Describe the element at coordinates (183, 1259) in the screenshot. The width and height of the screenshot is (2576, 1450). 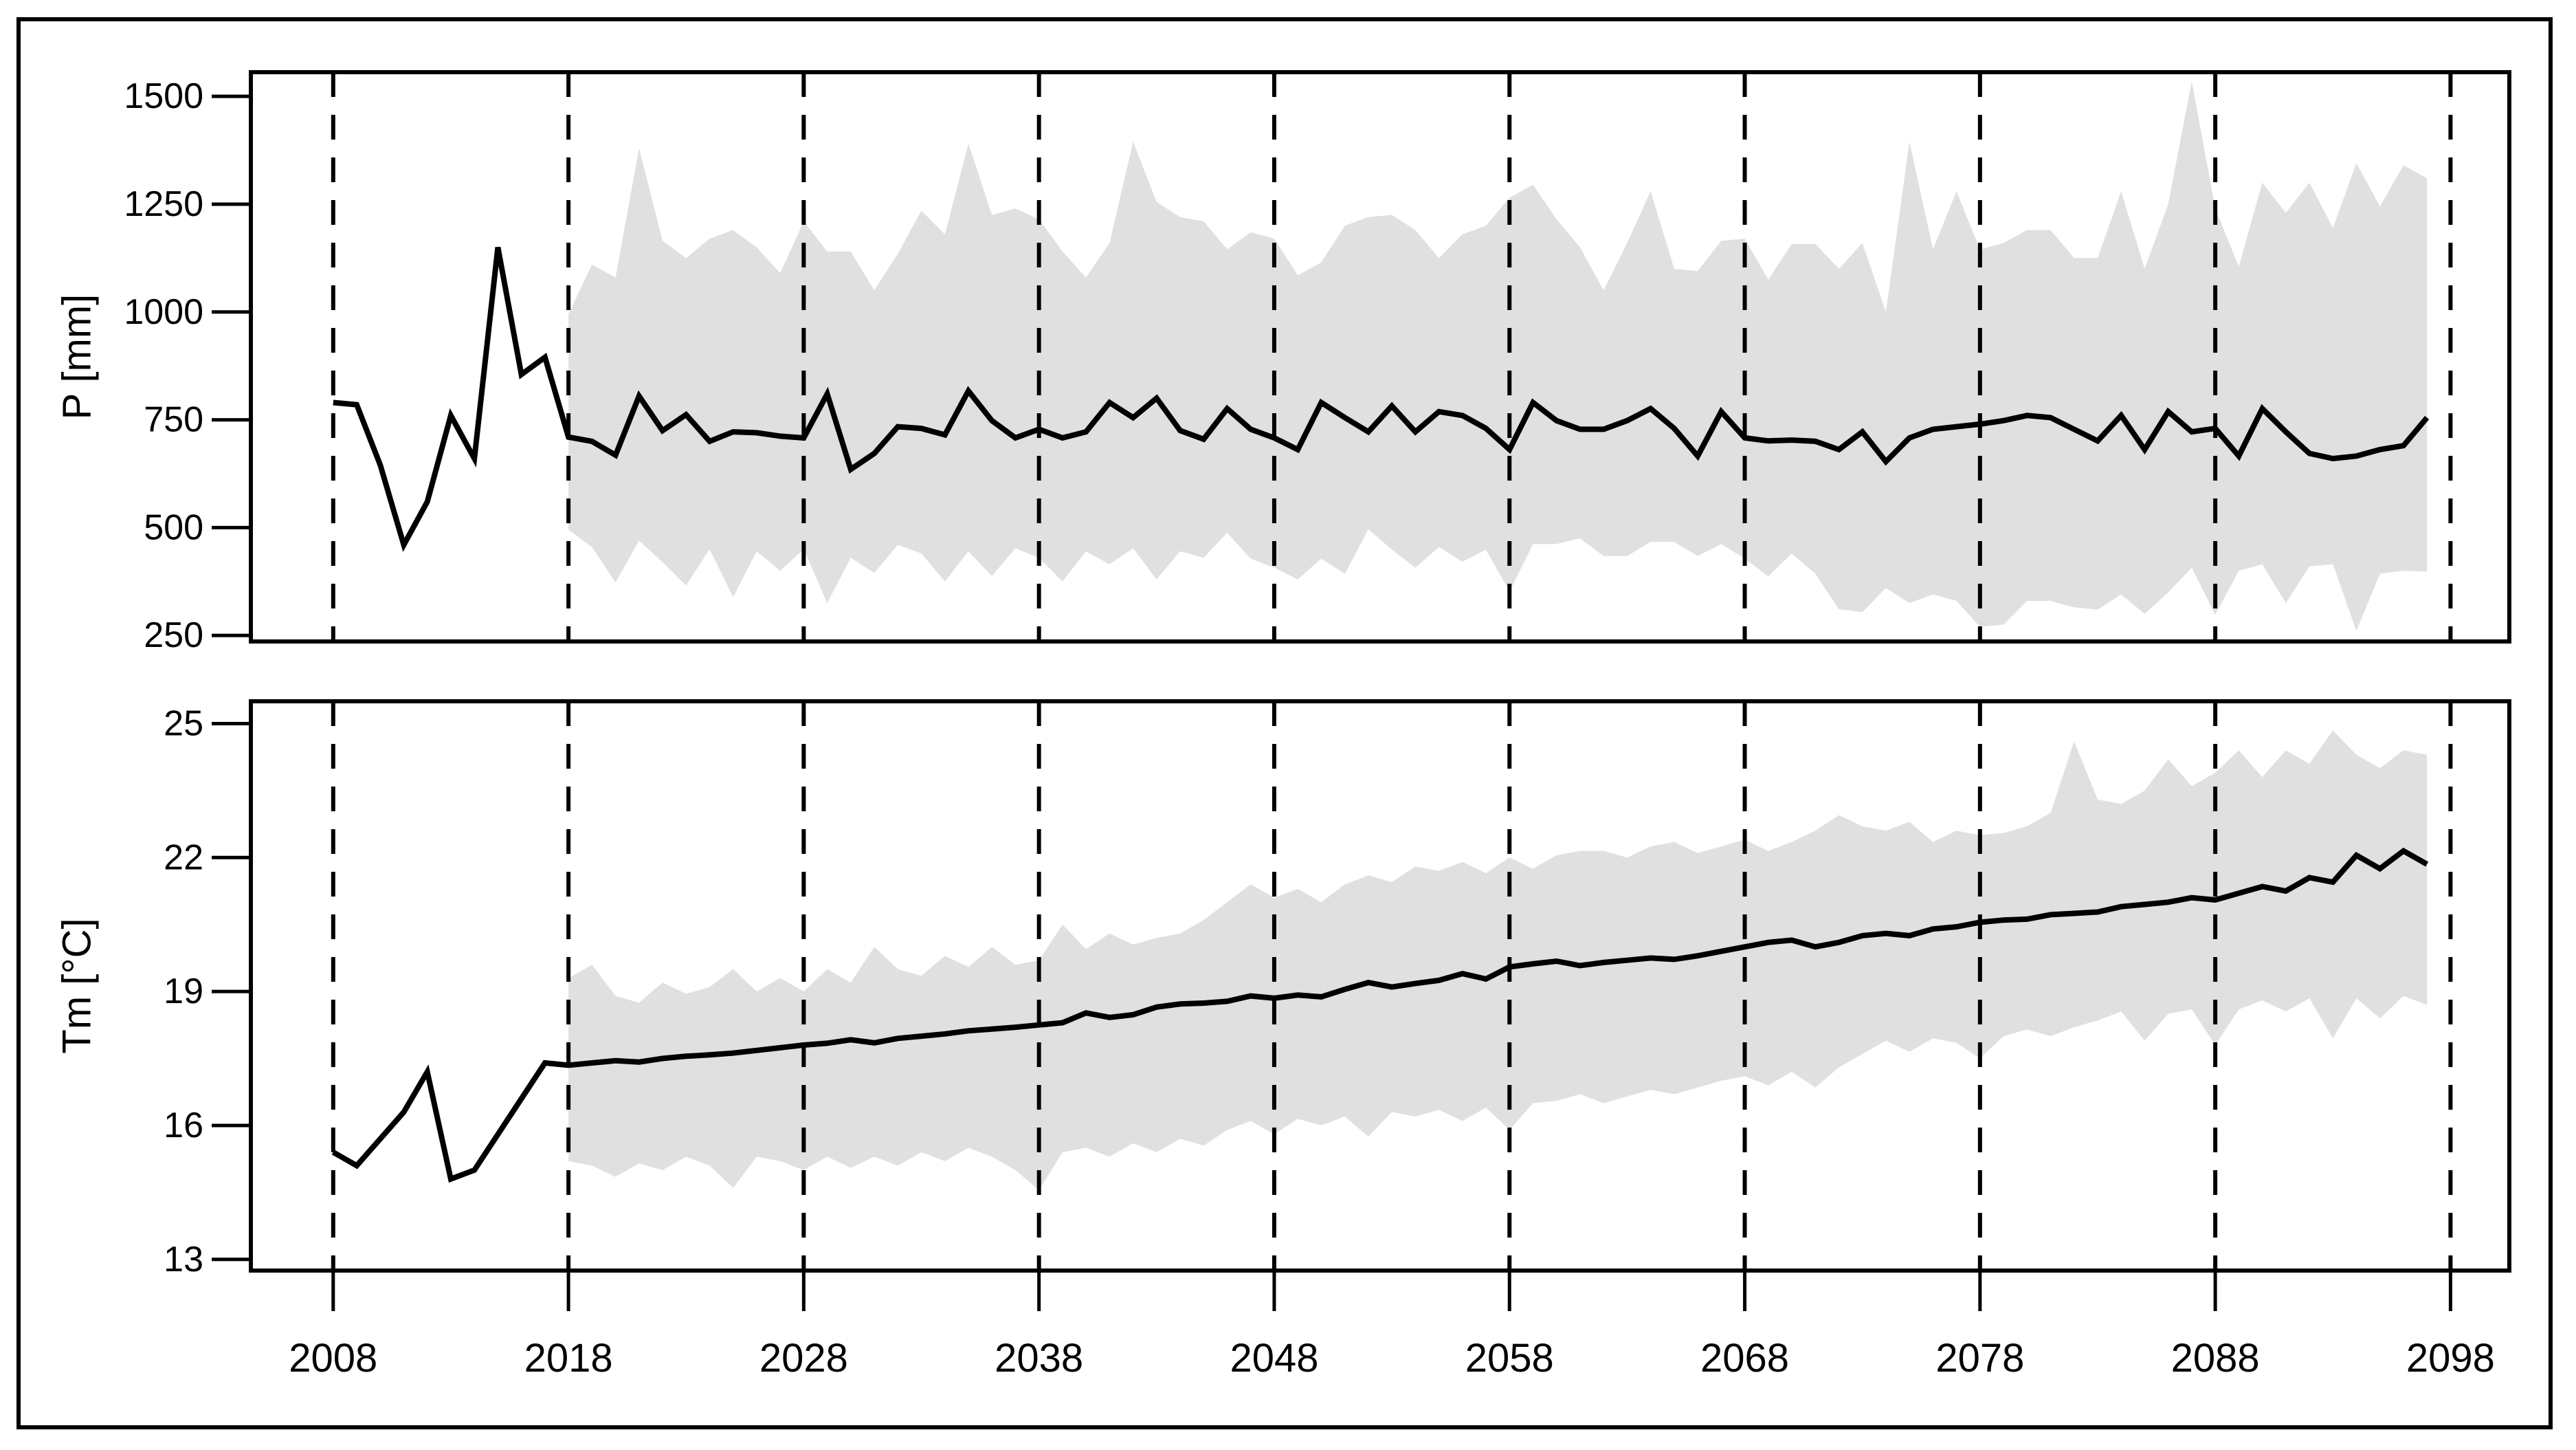
I see `y-tick-label-13: 13` at that location.